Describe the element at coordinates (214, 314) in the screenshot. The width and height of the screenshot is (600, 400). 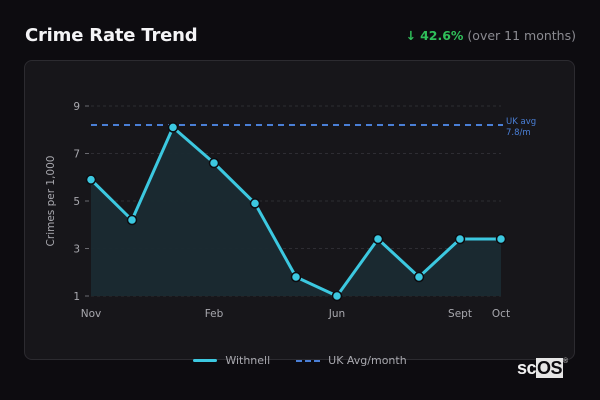
I see `x-tick-label: Feb` at that location.